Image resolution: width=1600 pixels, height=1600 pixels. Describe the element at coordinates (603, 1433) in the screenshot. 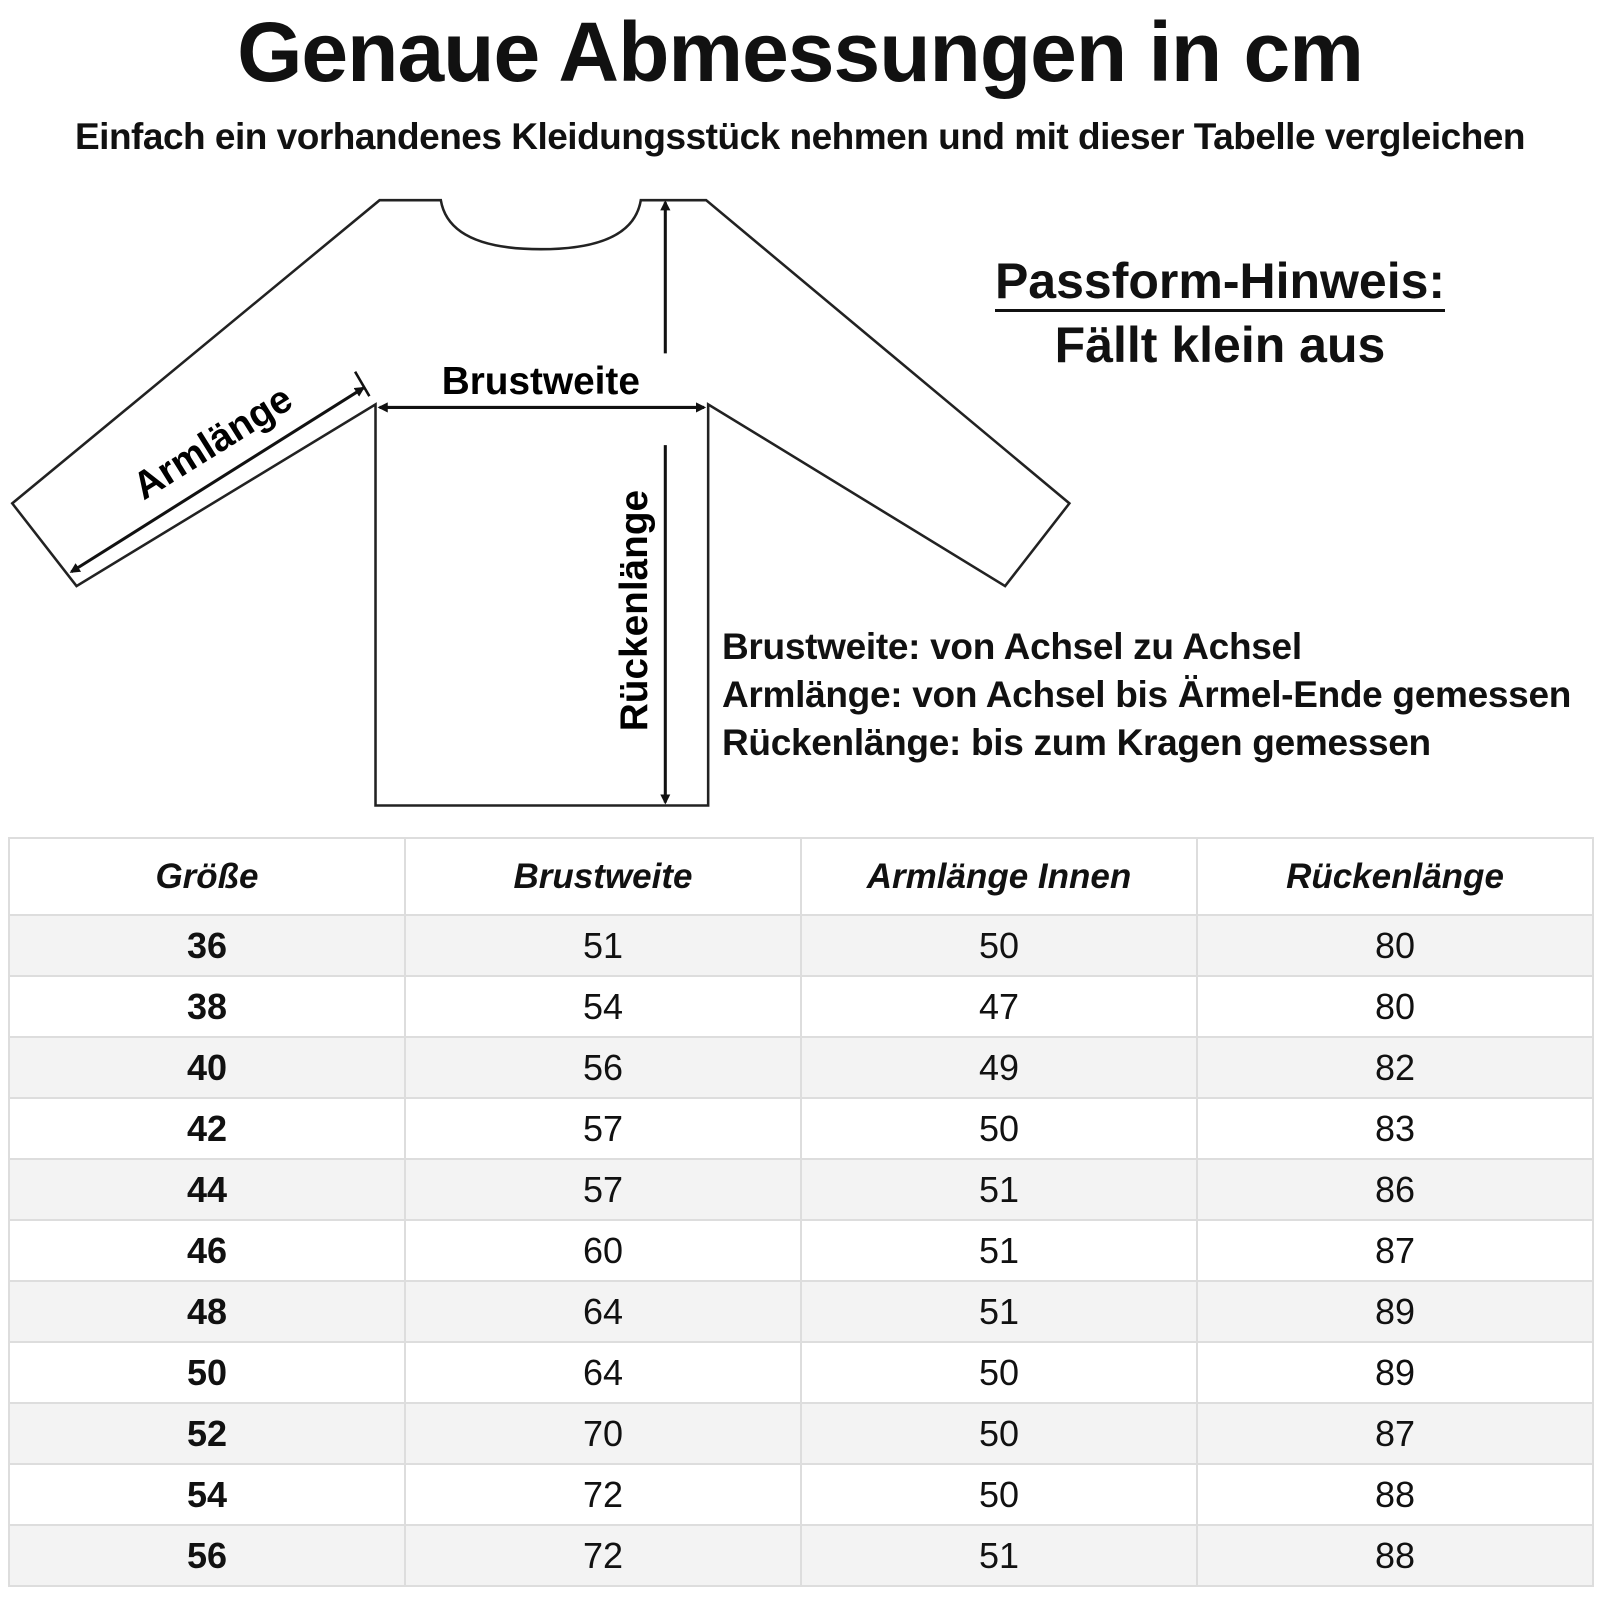

I see `cell-chest: 70` at that location.